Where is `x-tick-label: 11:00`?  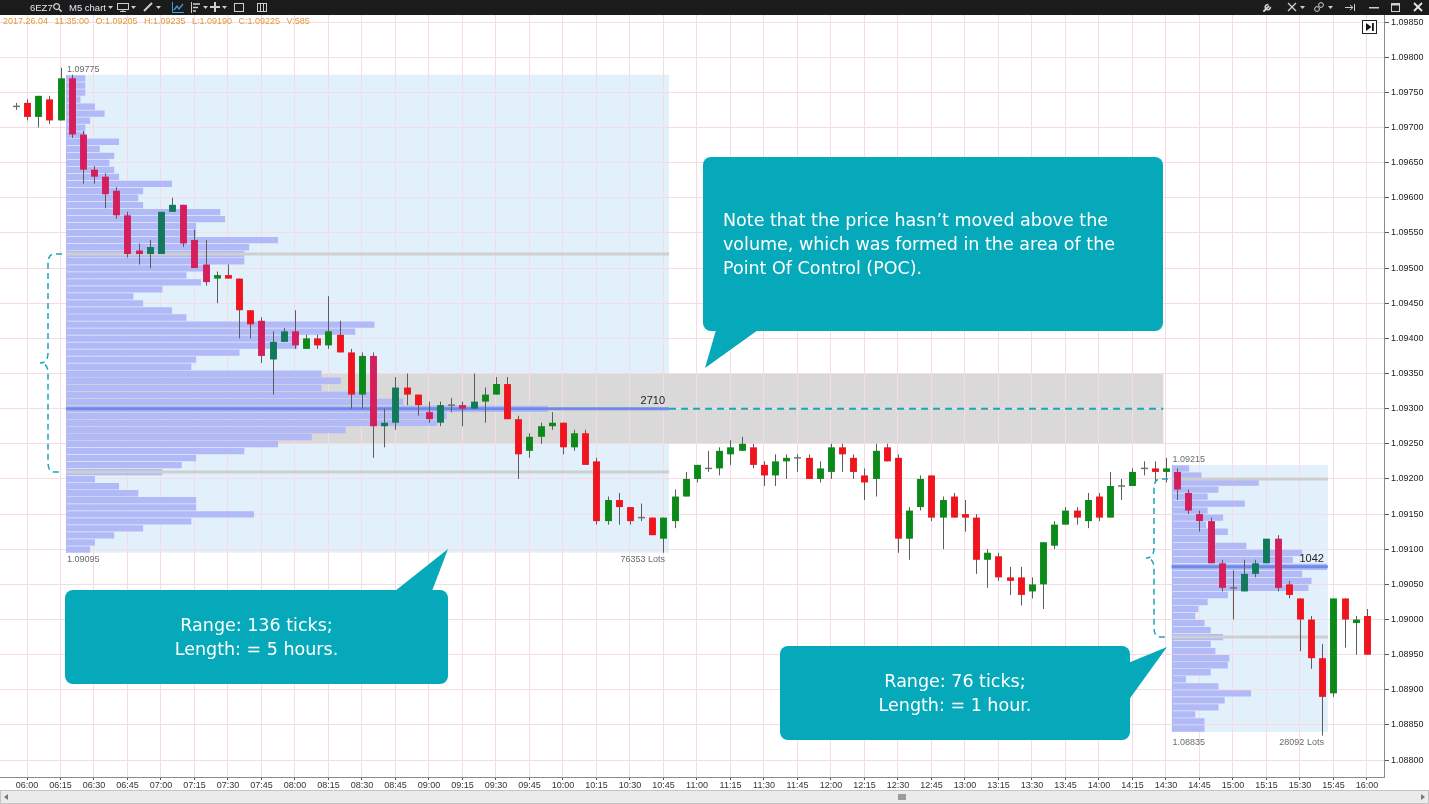
x-tick-label: 11:00 is located at coordinates (697, 784).